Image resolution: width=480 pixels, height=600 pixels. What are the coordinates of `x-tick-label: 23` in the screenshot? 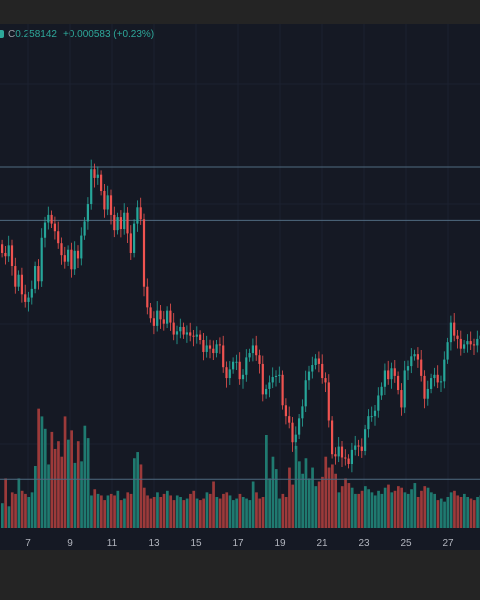 It's located at (364, 543).